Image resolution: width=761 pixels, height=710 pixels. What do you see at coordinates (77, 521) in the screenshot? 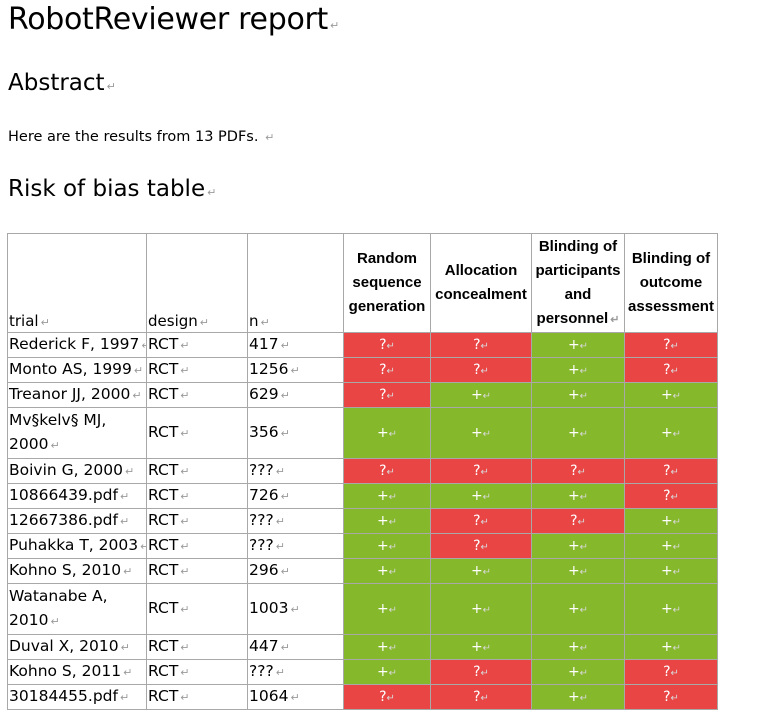
I see `cell-trial: 12667386.pdf ↵` at bounding box center [77, 521].